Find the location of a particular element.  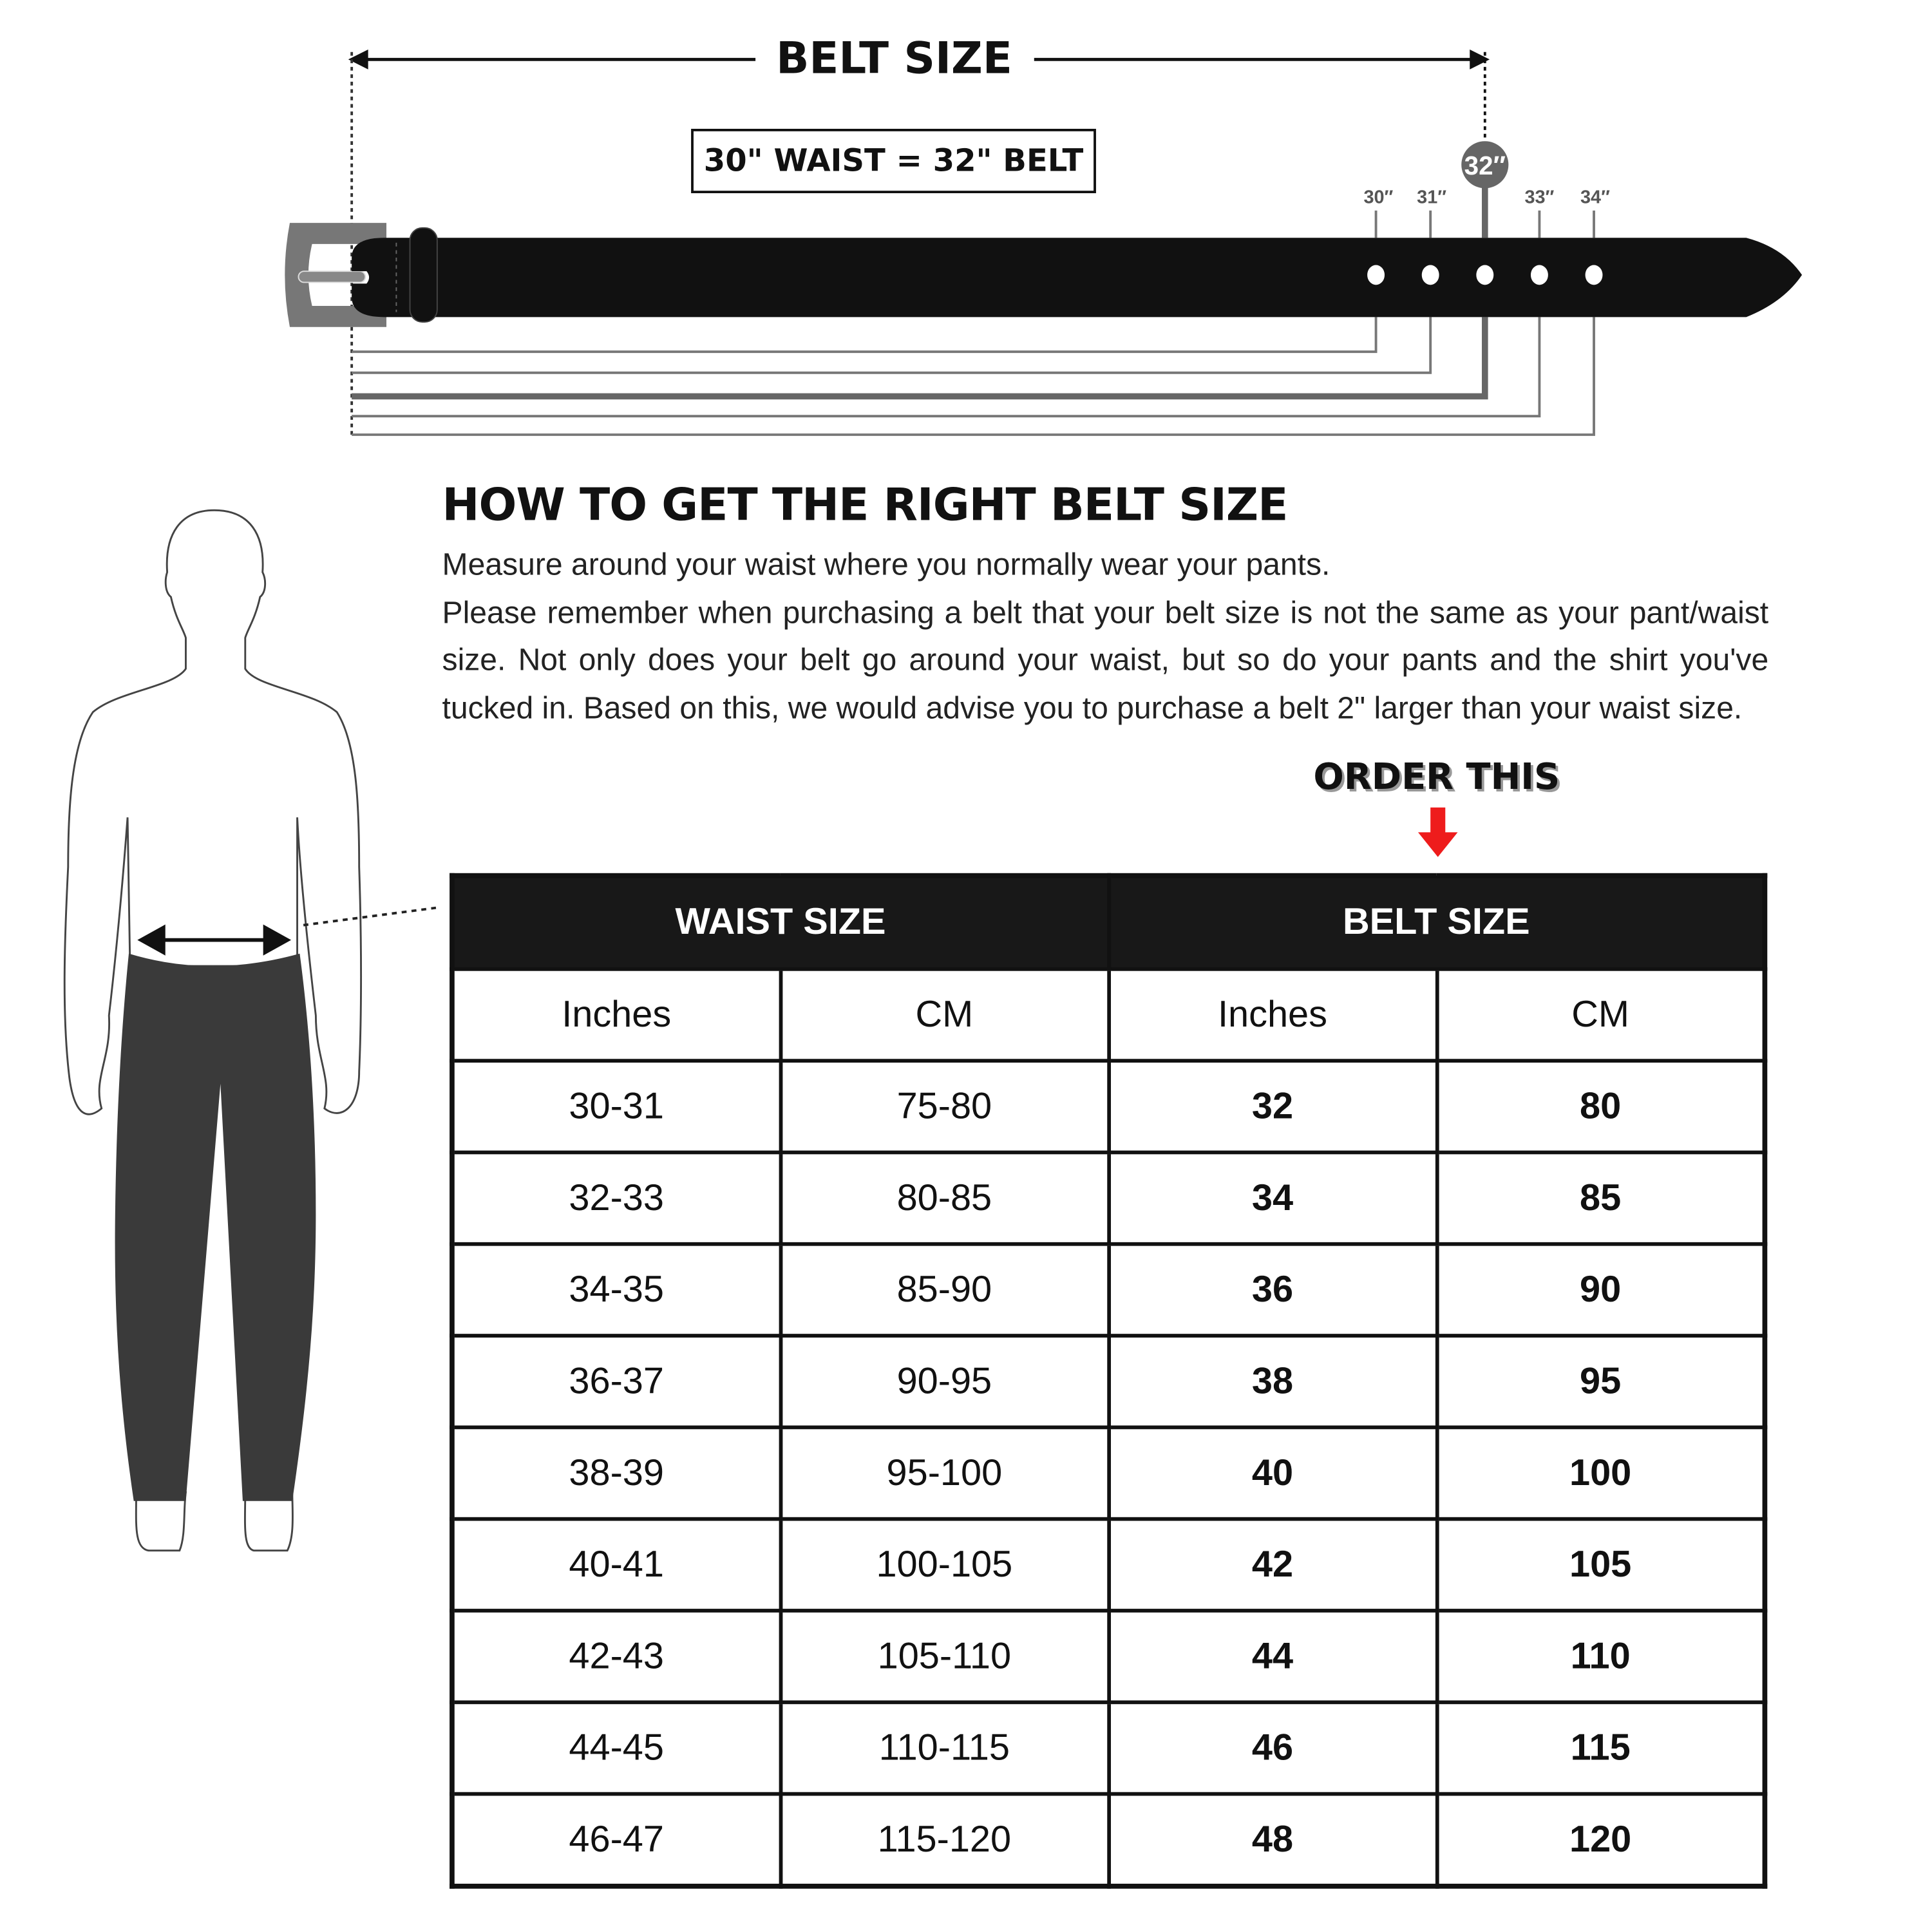

waist-inches-cell: 44-45 is located at coordinates (616, 1748).